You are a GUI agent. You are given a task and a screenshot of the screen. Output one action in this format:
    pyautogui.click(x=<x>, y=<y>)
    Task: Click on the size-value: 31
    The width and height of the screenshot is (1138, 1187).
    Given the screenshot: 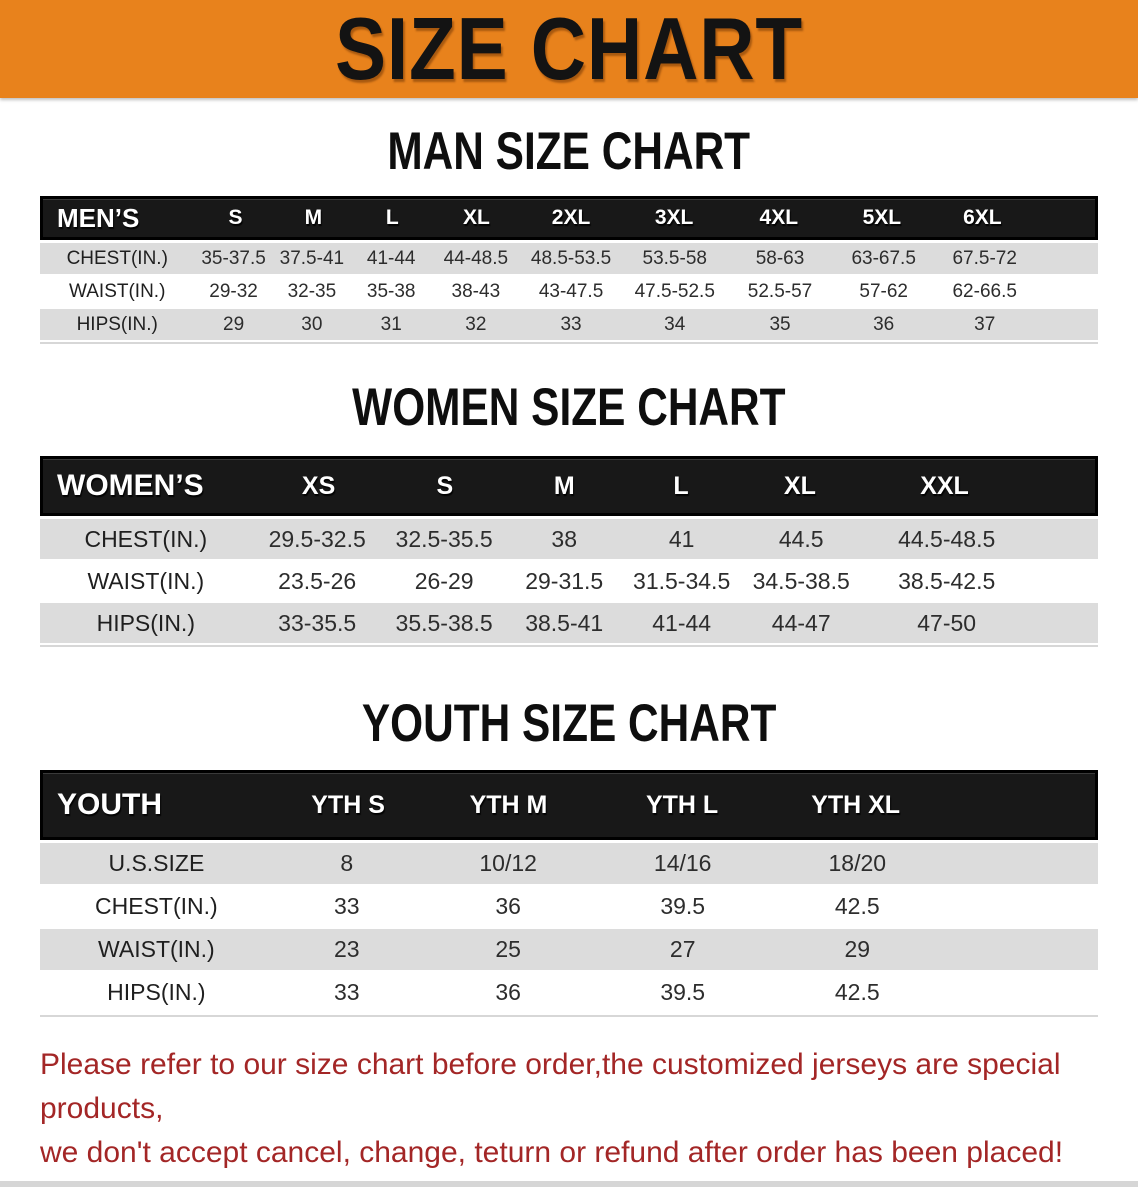 What is the action you would take?
    pyautogui.click(x=391, y=324)
    